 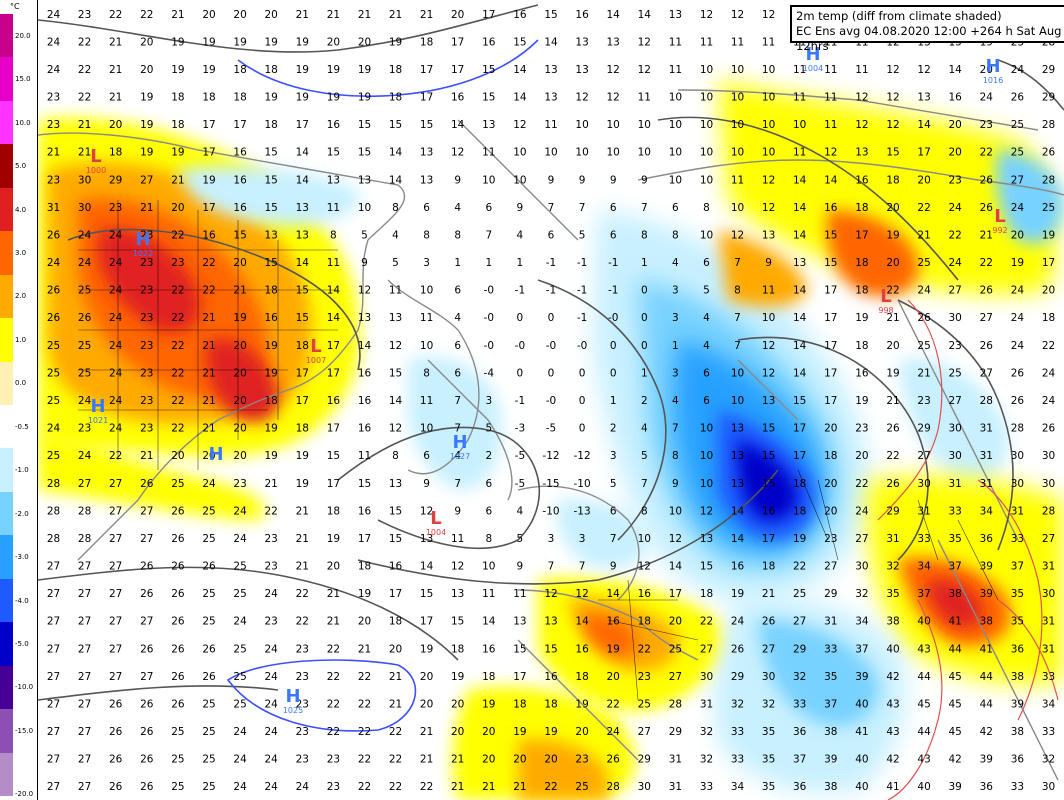 I want to click on pressure-value: 1027, so click(x=460, y=456).